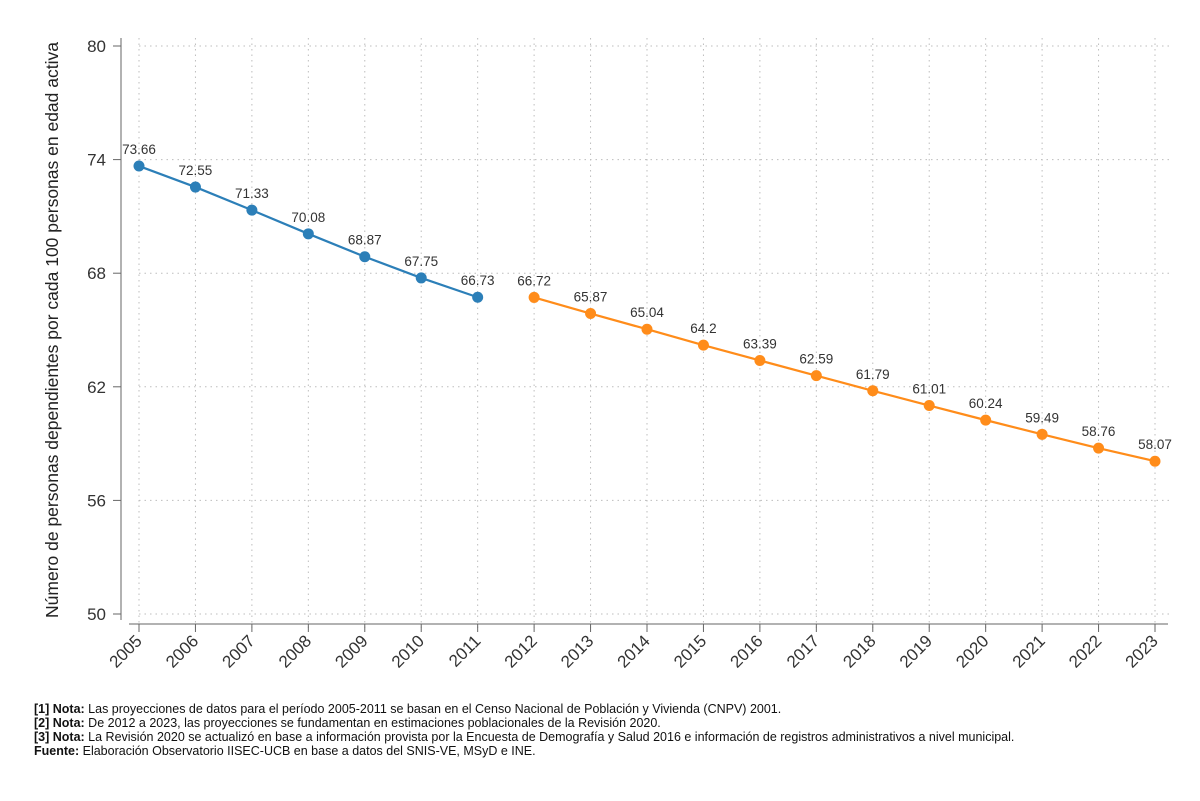 The image size is (1200, 801). Describe the element at coordinates (859, 651) in the screenshot. I see `x-tick-label: 2018` at that location.